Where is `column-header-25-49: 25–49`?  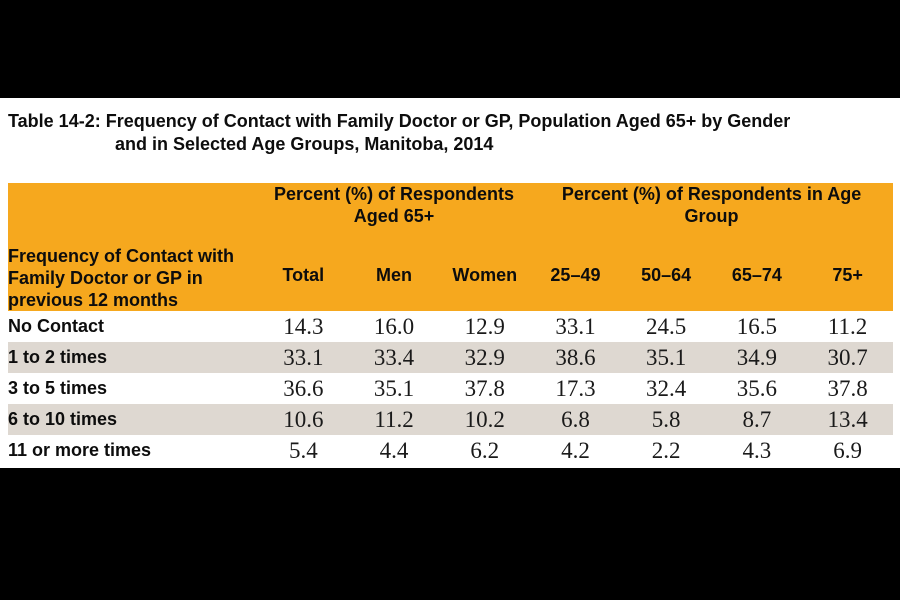 column-header-25-49: 25–49 is located at coordinates (575, 275).